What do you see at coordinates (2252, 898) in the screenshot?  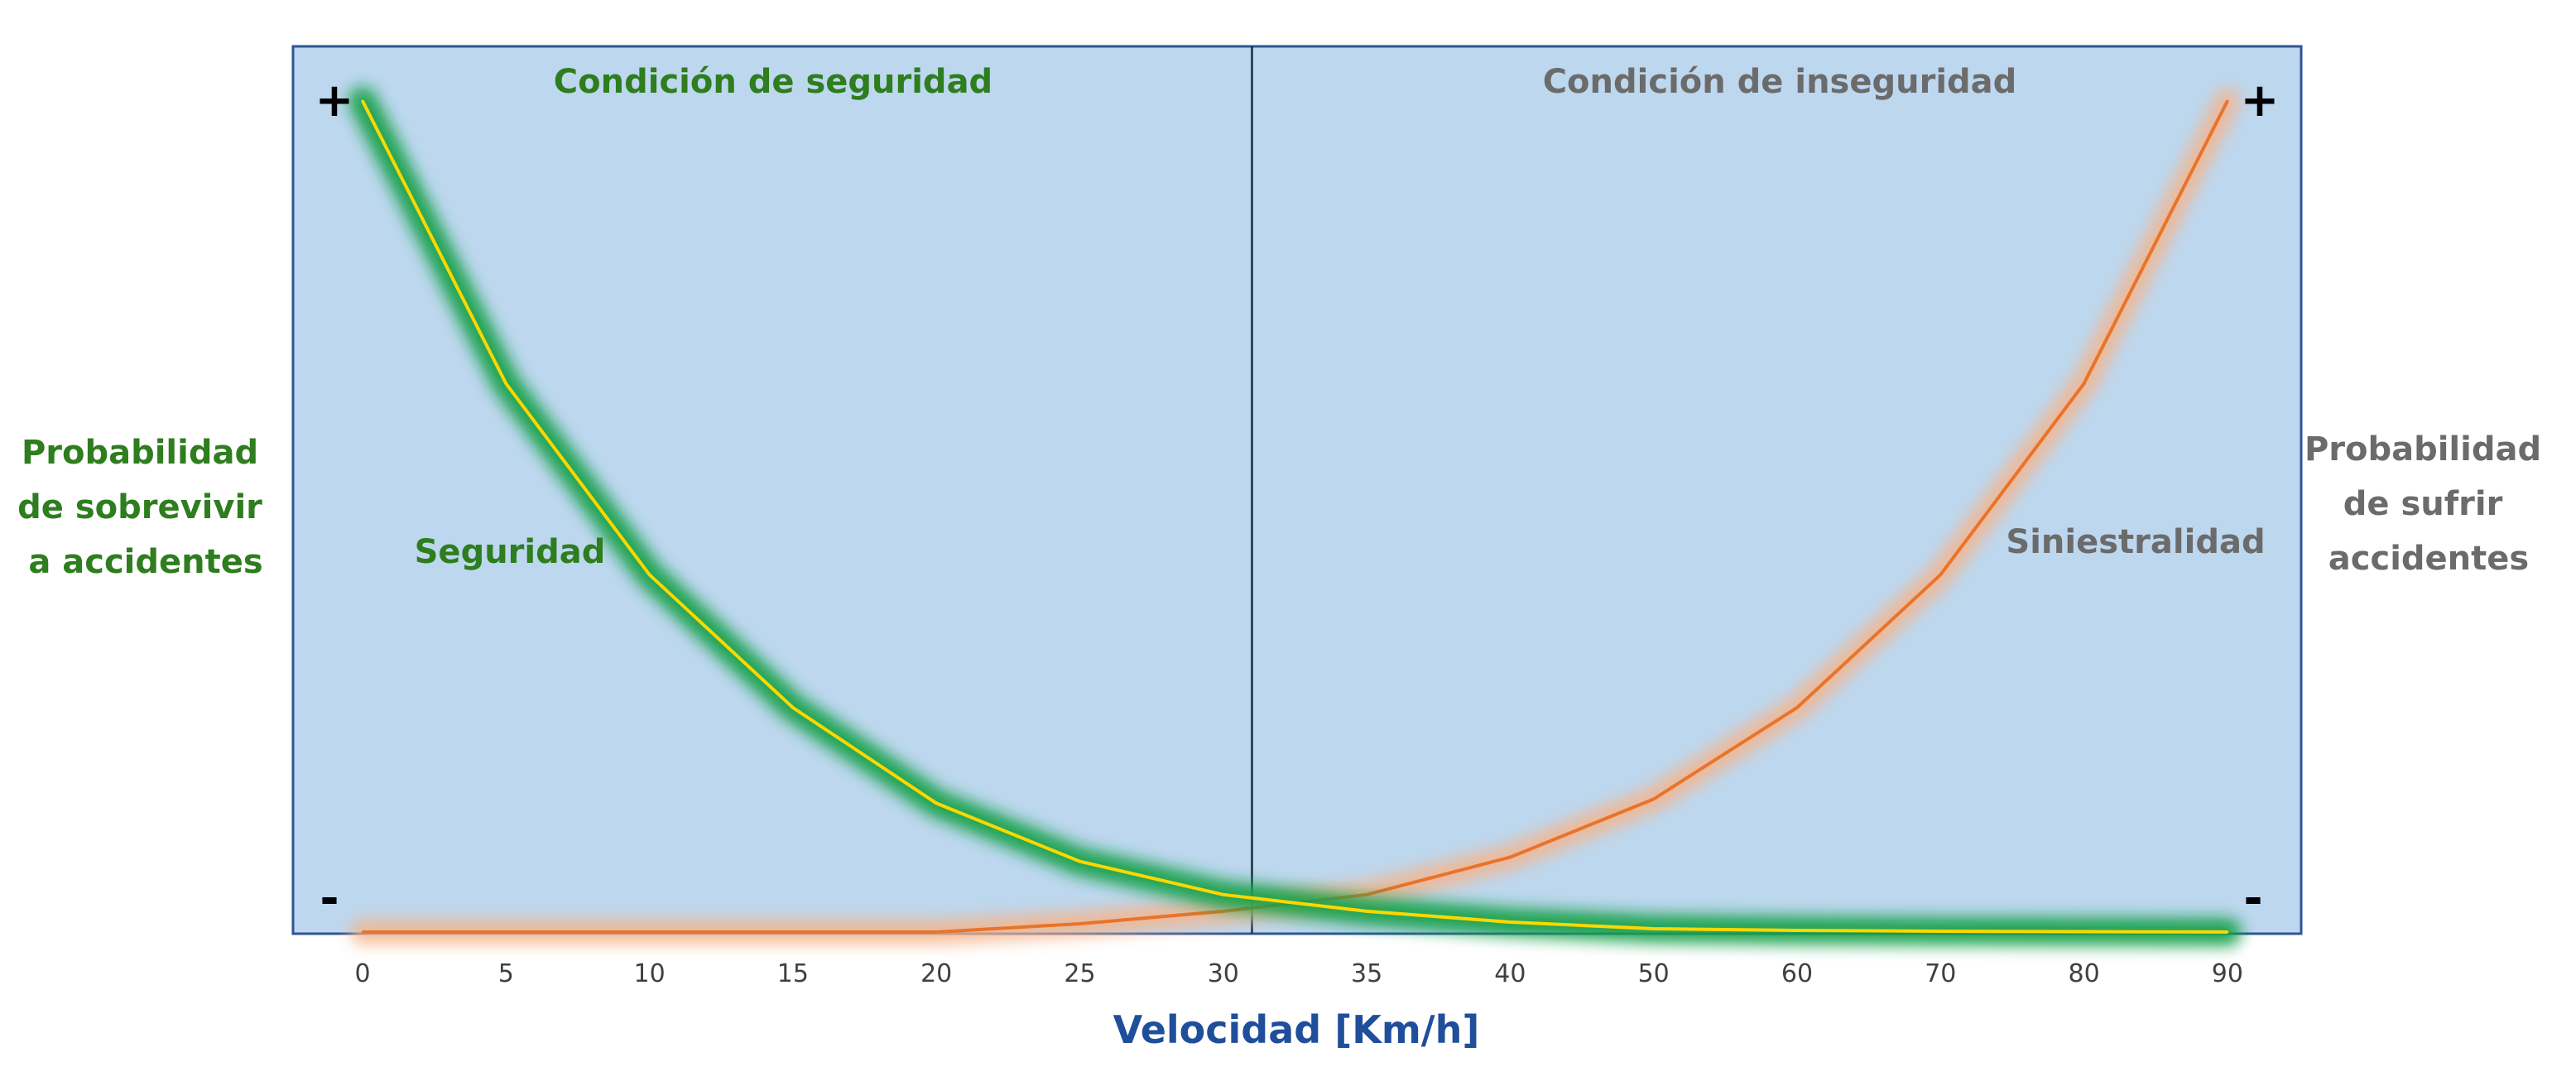 I see `marker-bottom-right: -` at bounding box center [2252, 898].